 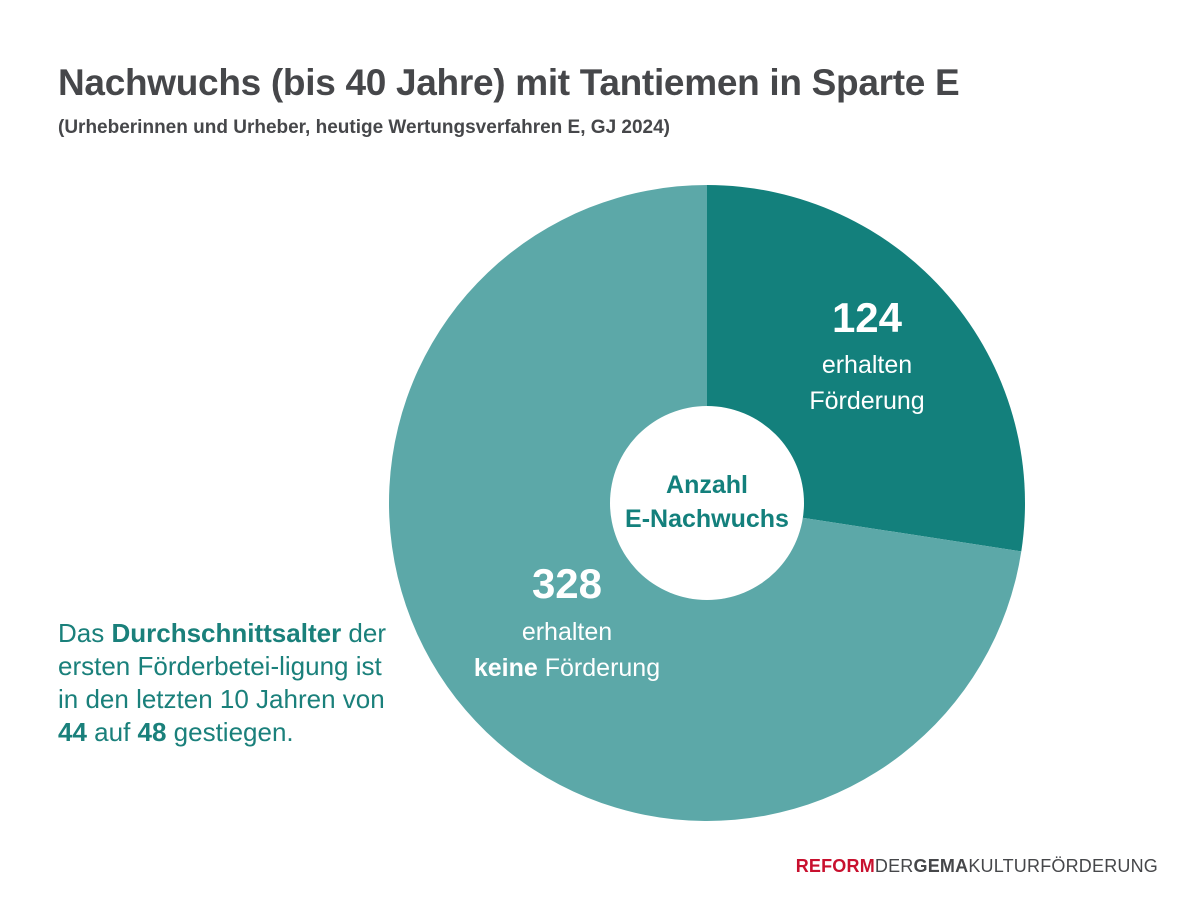 What do you see at coordinates (867, 317) in the screenshot?
I see `slice-value-foerderung: 124` at bounding box center [867, 317].